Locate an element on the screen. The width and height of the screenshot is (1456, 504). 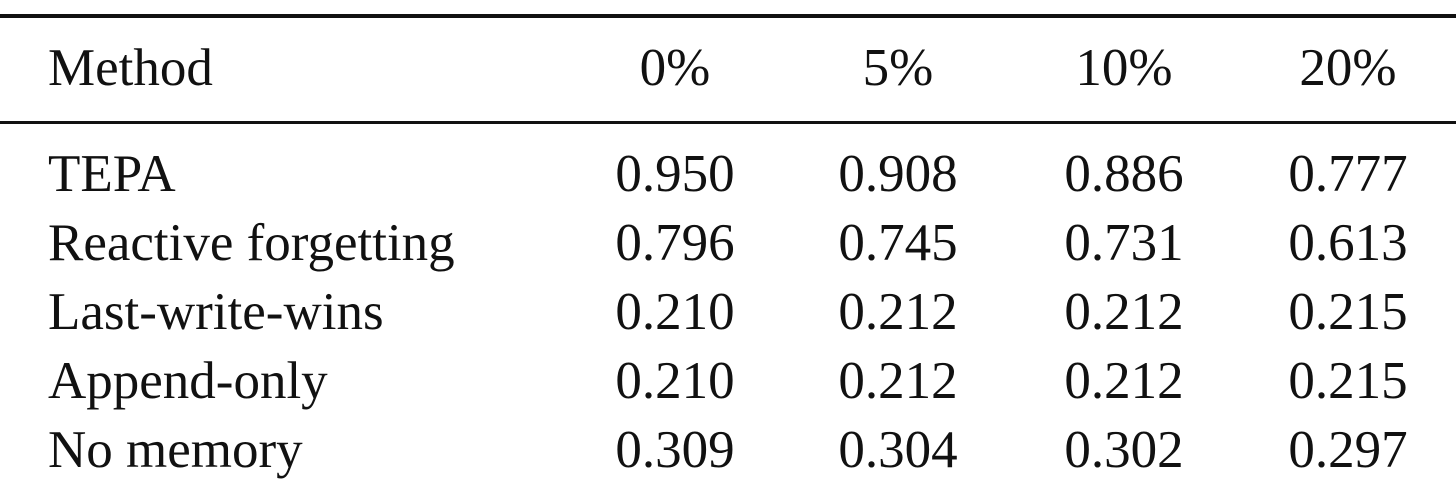
value-cell: 0.297 is located at coordinates (1348, 450).